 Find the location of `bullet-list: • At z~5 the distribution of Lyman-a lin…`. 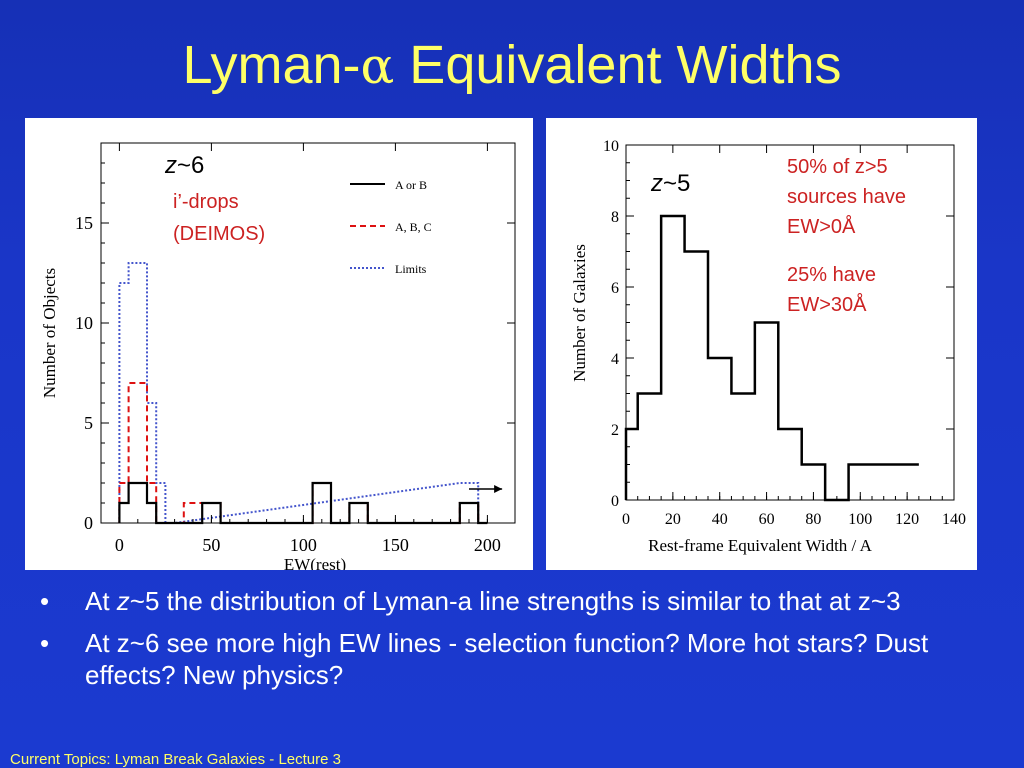

bullet-list: • At z~5 the distribution of Lyman-a lin… is located at coordinates (510, 643).